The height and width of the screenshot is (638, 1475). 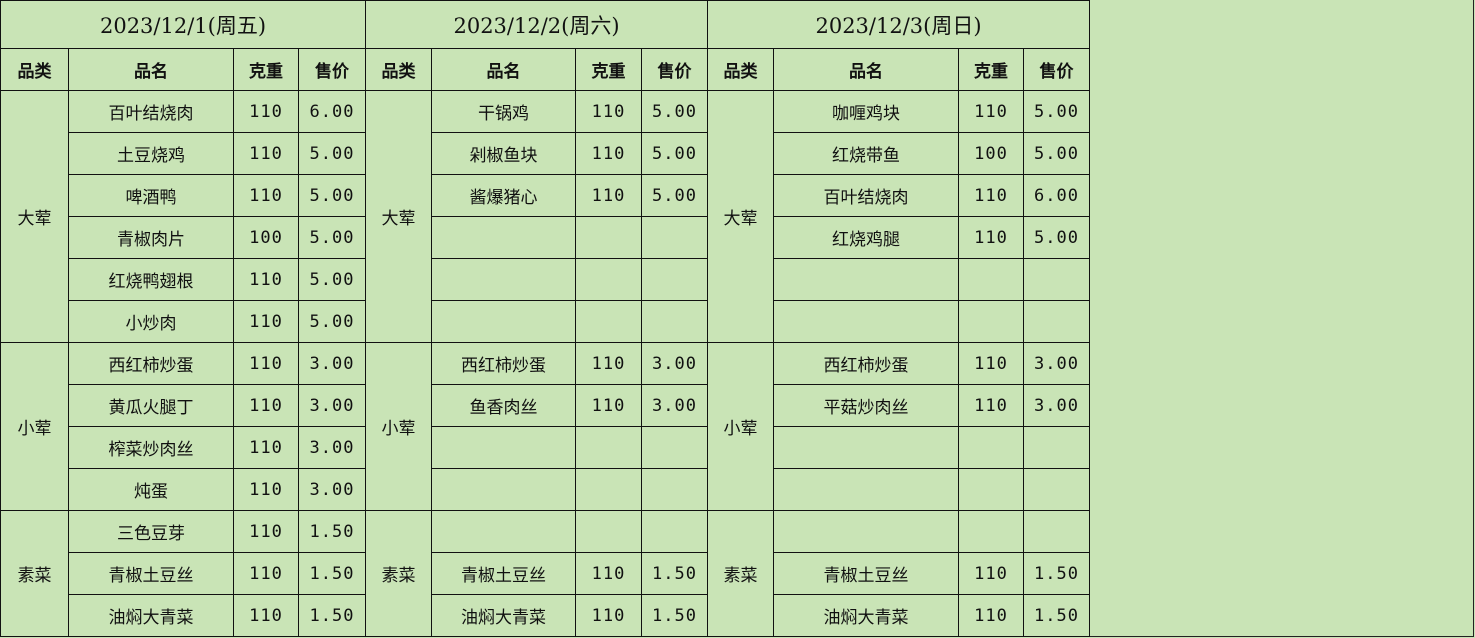 I want to click on dish-name-cell: 炖蛋, so click(x=151, y=489).